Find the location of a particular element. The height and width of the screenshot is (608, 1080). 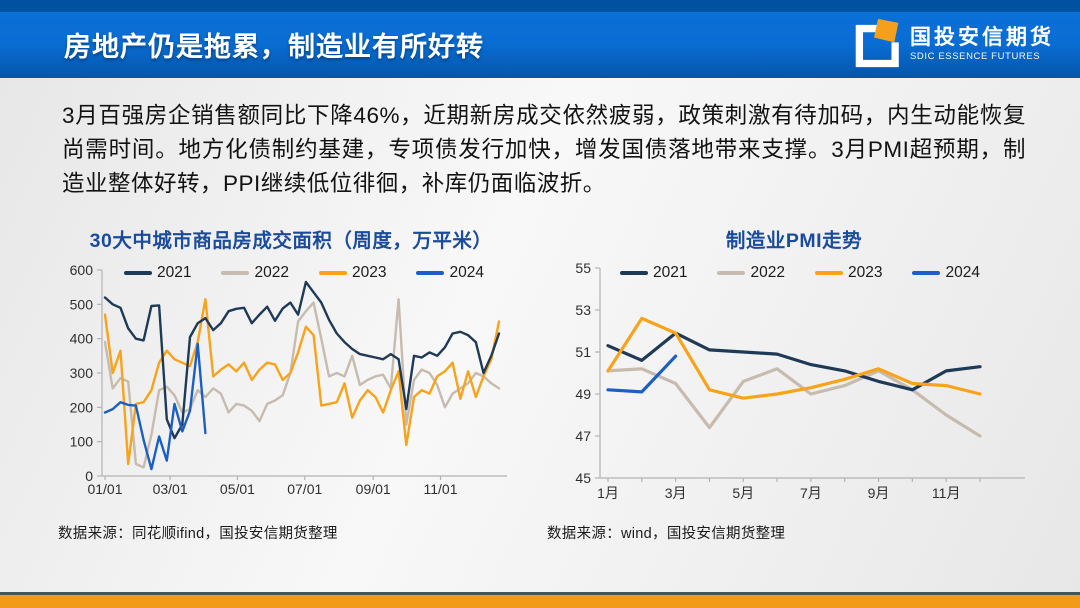

company-logo: 国投安信期货 SDIC ESSENCE FUTURES is located at coordinates (951, 44).